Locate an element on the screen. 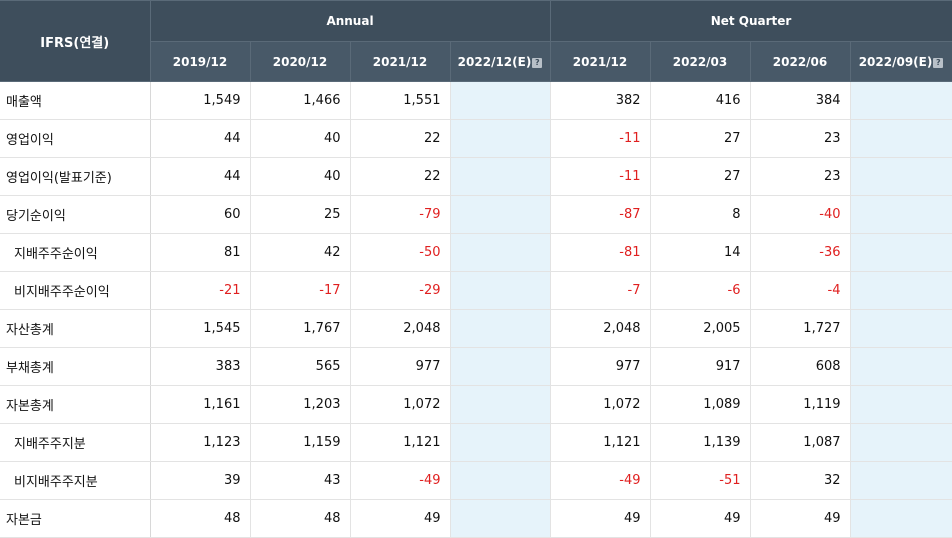 The width and height of the screenshot is (952, 538). table-row: 자산총계 1,545 1,767 2,048 2,048 2,005 1,727 is located at coordinates (476, 328).